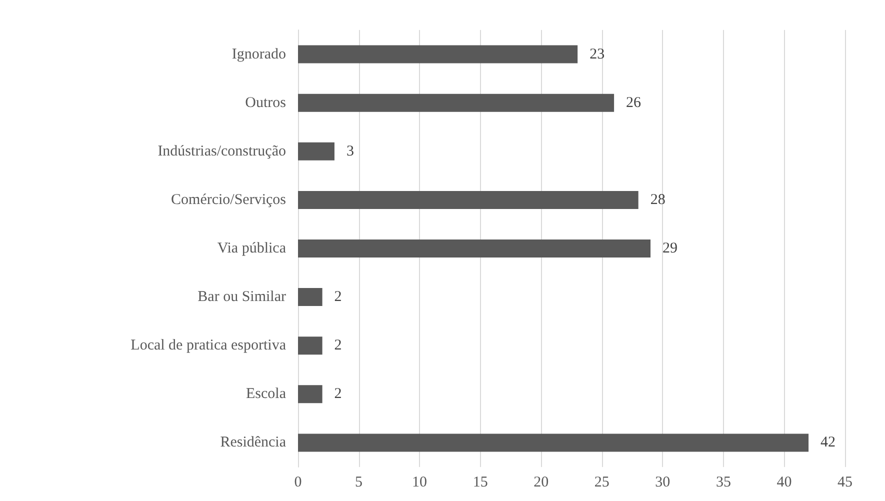 Image resolution: width=885 pixels, height=501 pixels. What do you see at coordinates (845, 482) in the screenshot?
I see `x-tick-label: 45` at bounding box center [845, 482].